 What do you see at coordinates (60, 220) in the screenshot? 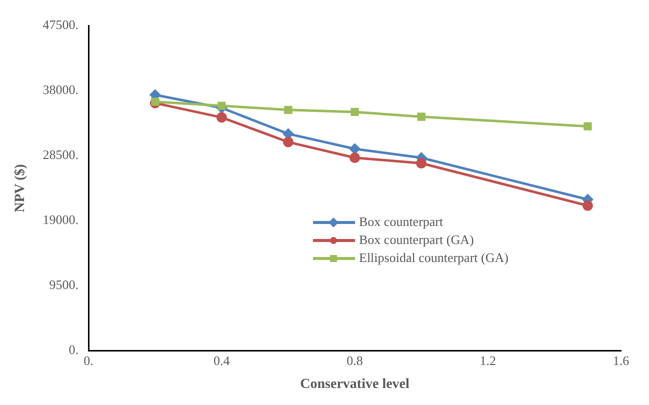
I see `y-tick-label: 19000.` at bounding box center [60, 220].